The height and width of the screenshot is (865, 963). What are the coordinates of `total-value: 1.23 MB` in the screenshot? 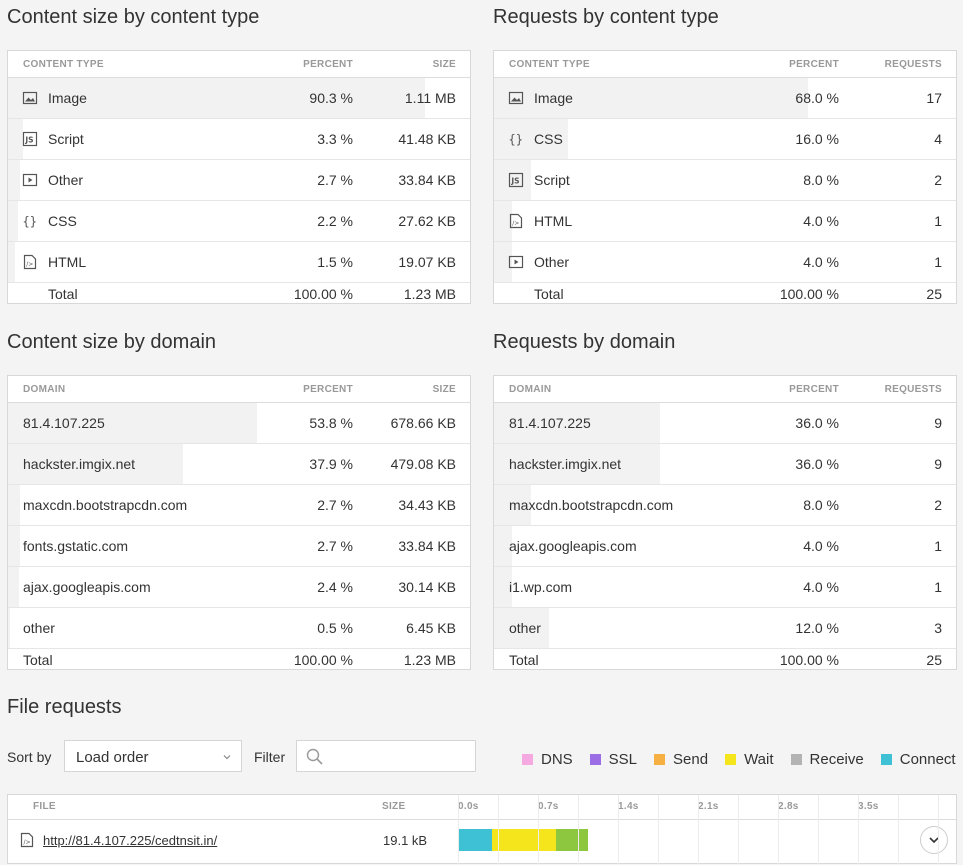 It's located at (429, 294).